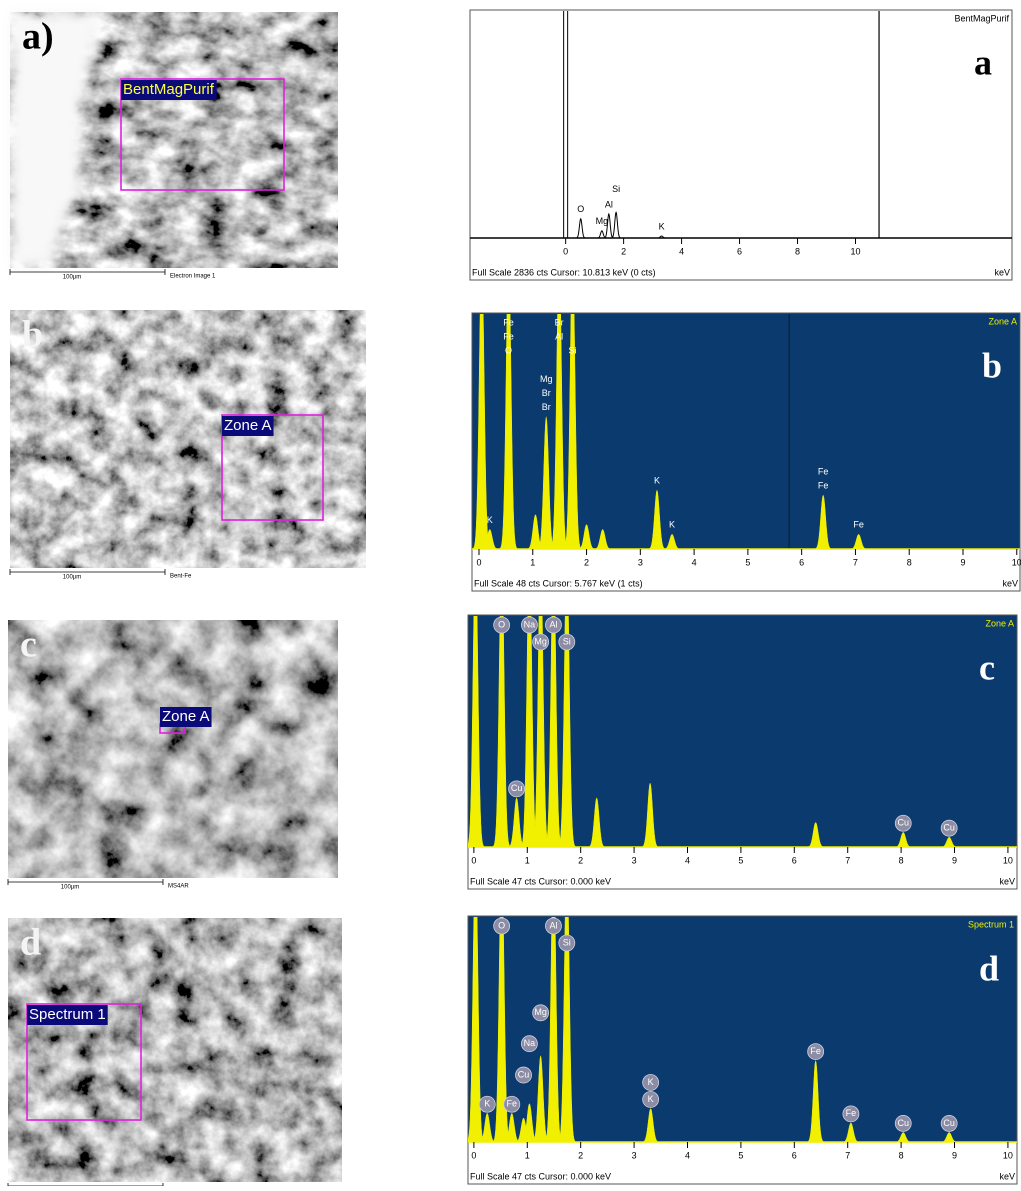  What do you see at coordinates (72, 578) in the screenshot?
I see `scale-bar-label: 100µm` at bounding box center [72, 578].